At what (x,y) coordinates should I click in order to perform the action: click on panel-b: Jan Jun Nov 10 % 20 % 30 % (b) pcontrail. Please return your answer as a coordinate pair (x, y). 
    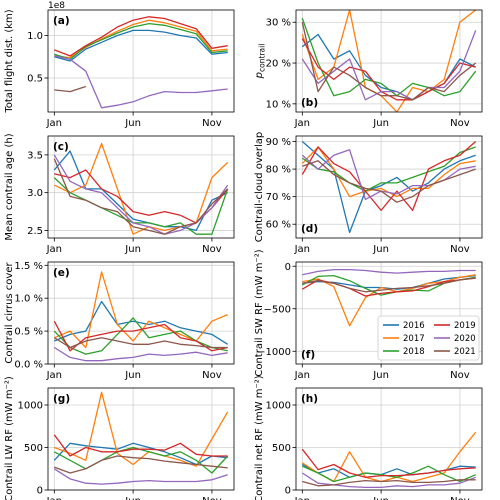
    Looking at the image, I should click on (368, 69).